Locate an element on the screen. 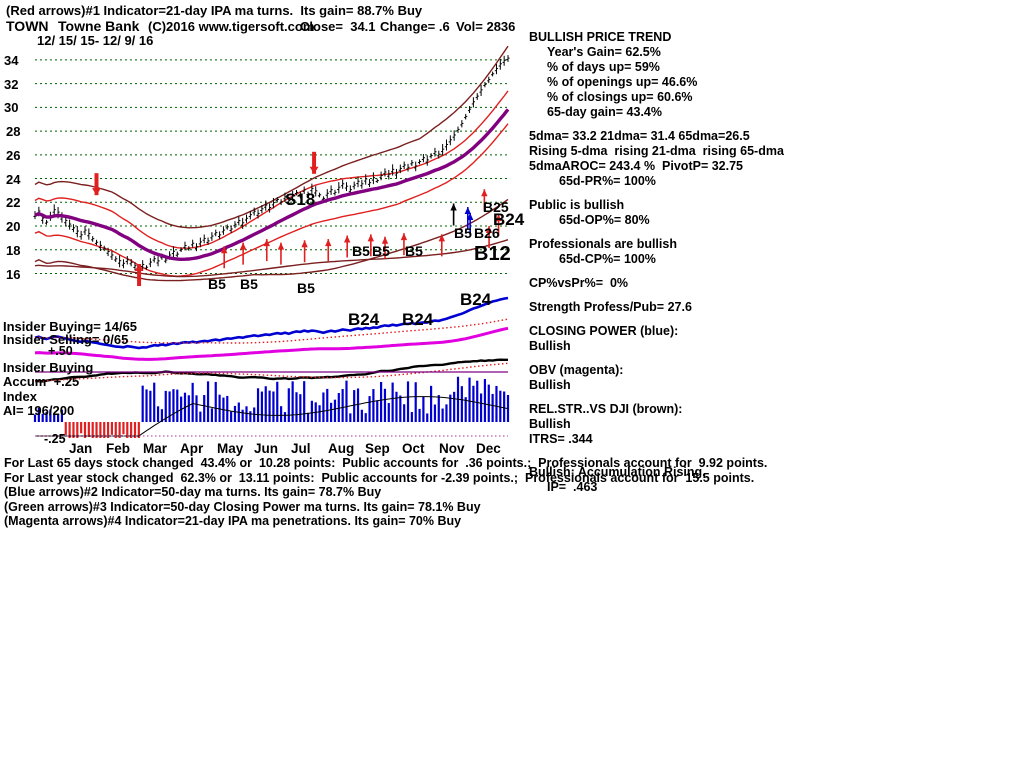  panel-strength-profess-pub: Strength Profess/Pub= 27.6 is located at coordinates (610, 307).